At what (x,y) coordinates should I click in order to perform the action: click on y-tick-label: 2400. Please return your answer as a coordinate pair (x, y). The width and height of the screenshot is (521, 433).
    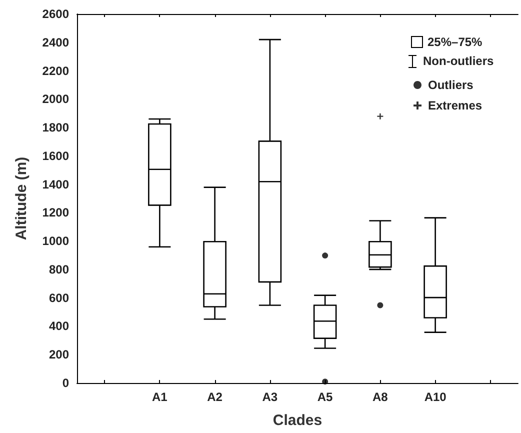
    Looking at the image, I should click on (56, 42).